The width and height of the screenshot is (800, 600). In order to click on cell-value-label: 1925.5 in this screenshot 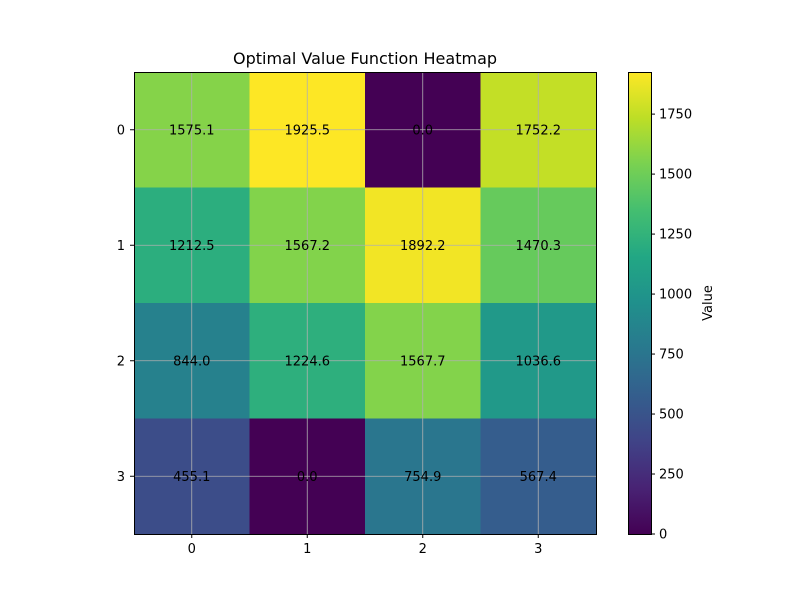, I will do `click(308, 130)`.